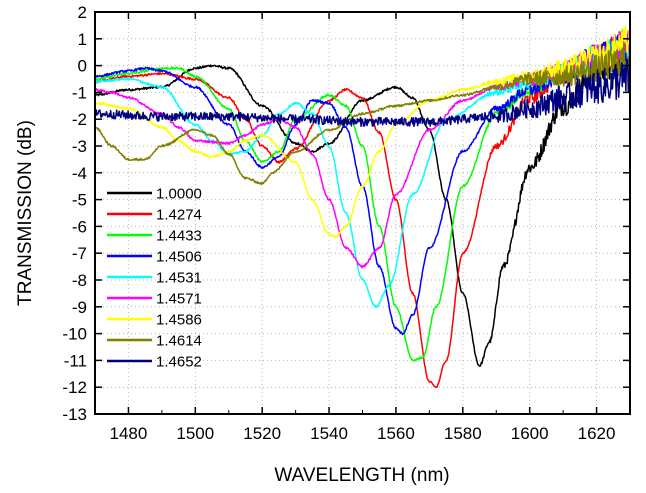 This screenshot has height=493, width=646. I want to click on y-axis-title: TRANSMISSION (dB), so click(25, 213).